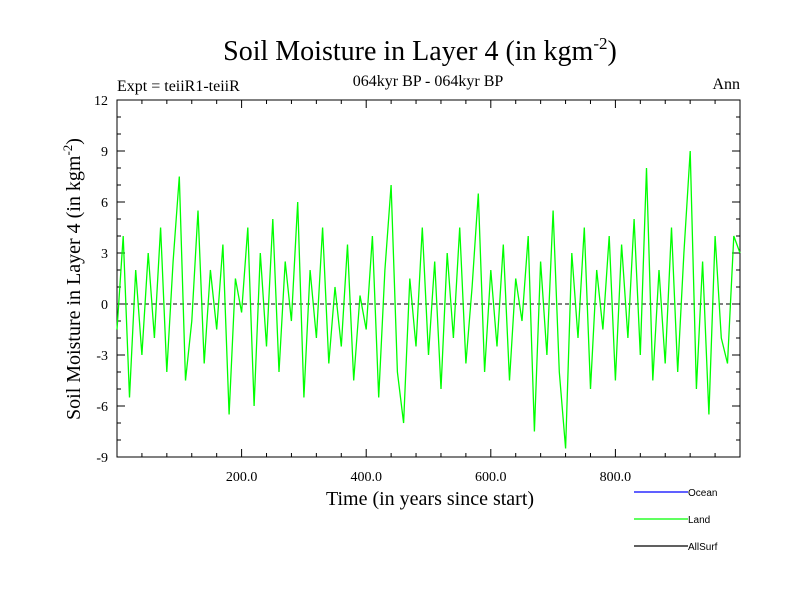  What do you see at coordinates (612, 51) in the screenshot?
I see `chart-title-end: )` at bounding box center [612, 51].